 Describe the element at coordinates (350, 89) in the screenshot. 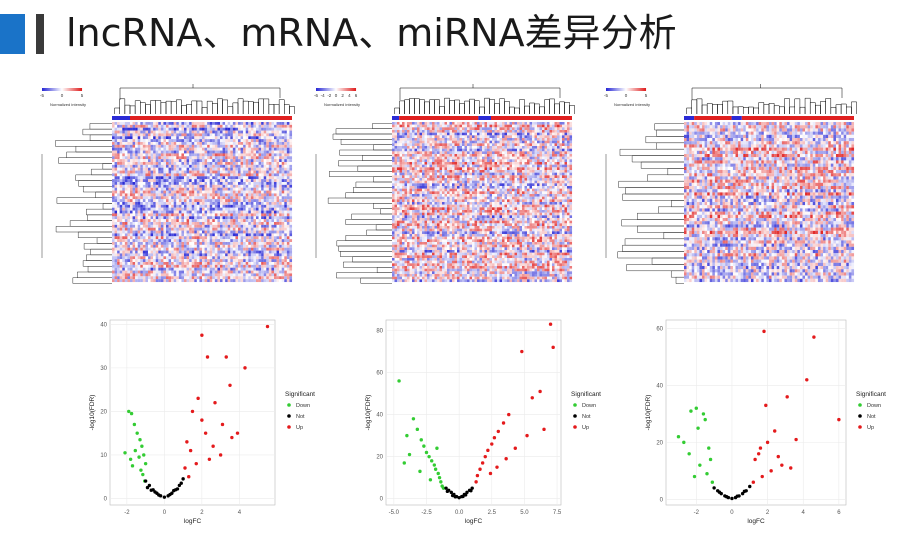

I see `legend-swatch` at that location.